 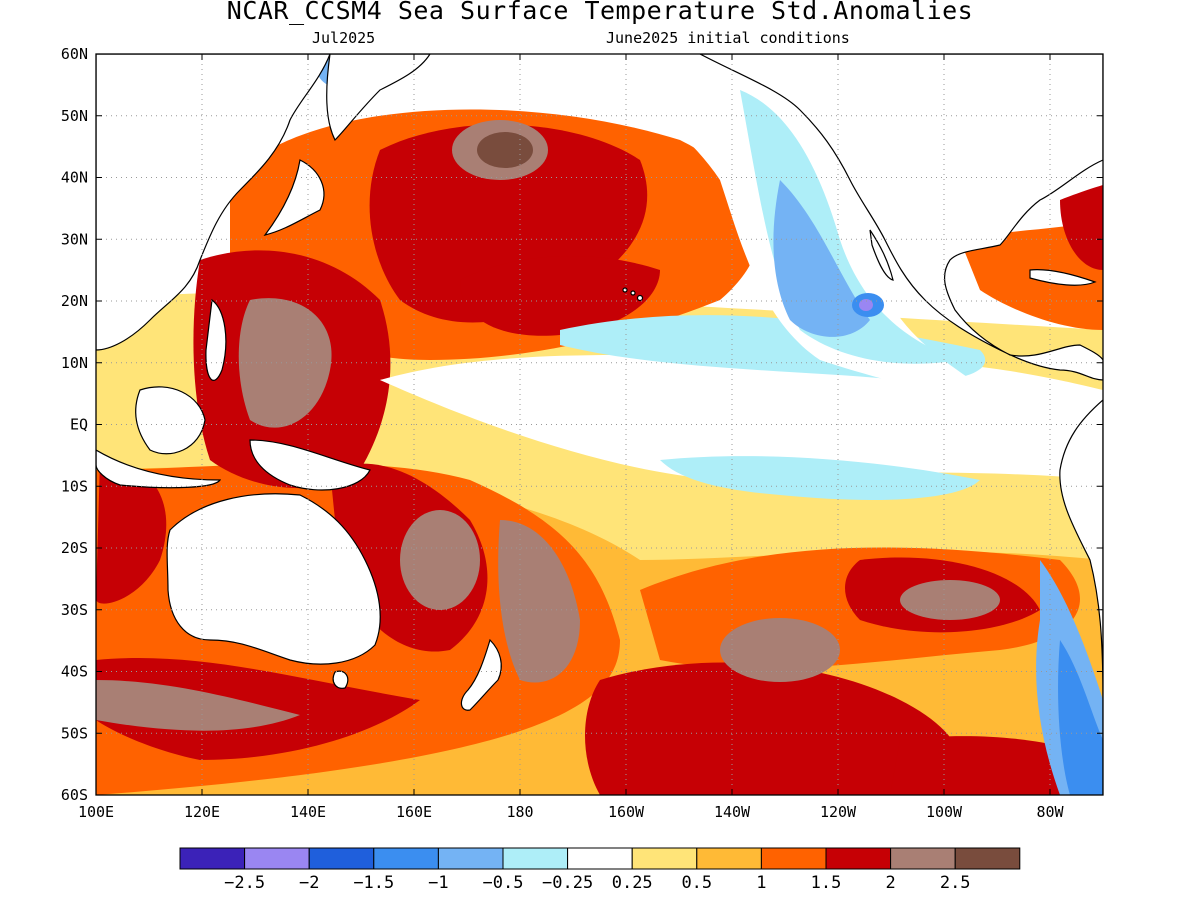 I want to click on java, so click(x=159, y=469).